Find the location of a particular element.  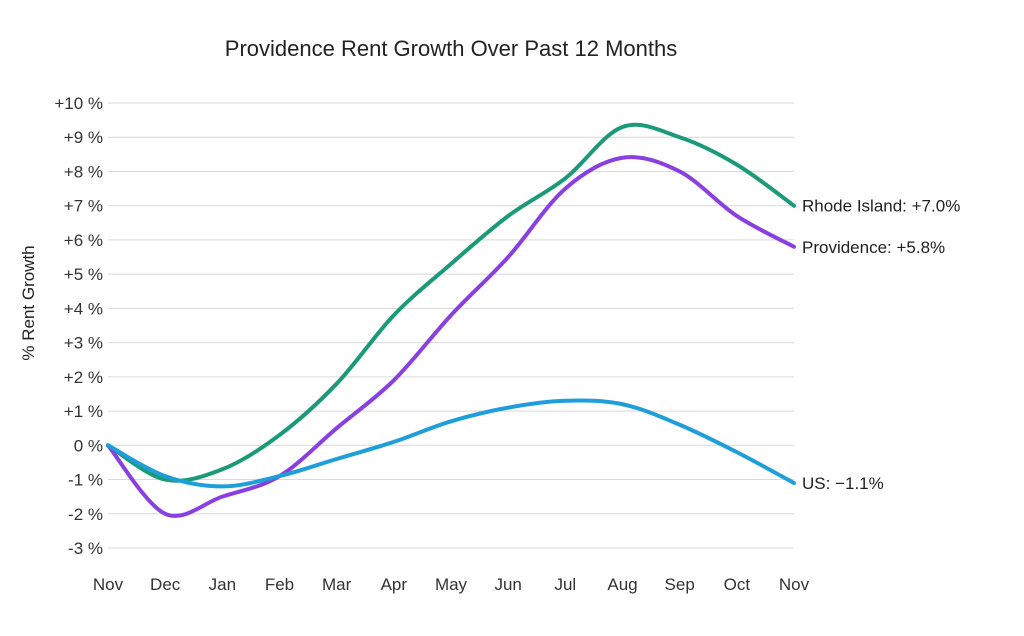

x-tick-label: Feb is located at coordinates (279, 584).